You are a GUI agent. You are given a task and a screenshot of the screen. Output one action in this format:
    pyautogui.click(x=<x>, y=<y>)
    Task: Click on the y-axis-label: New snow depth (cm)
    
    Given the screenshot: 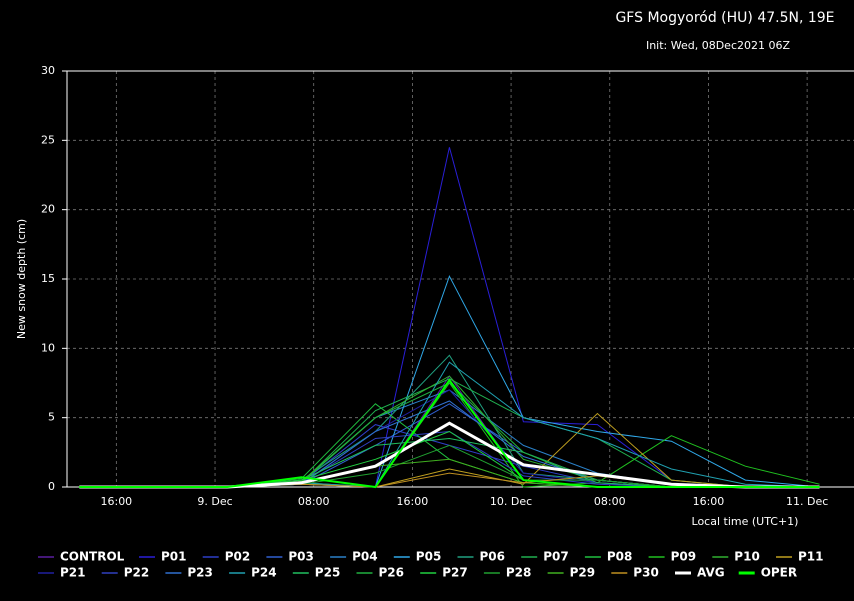 What is the action you would take?
    pyautogui.click(x=21, y=279)
    